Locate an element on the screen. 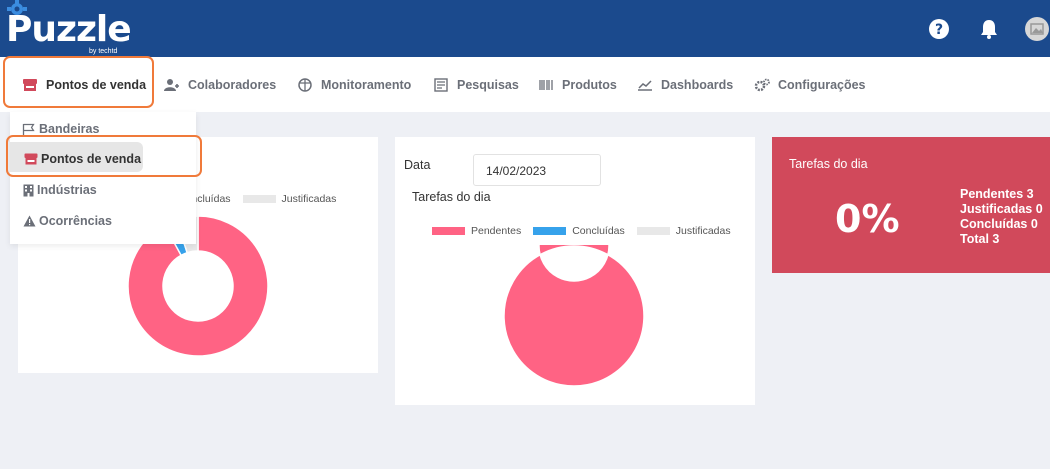 The image size is (1050, 469). nav-colaboradores: Colaboradores is located at coordinates (220, 84).